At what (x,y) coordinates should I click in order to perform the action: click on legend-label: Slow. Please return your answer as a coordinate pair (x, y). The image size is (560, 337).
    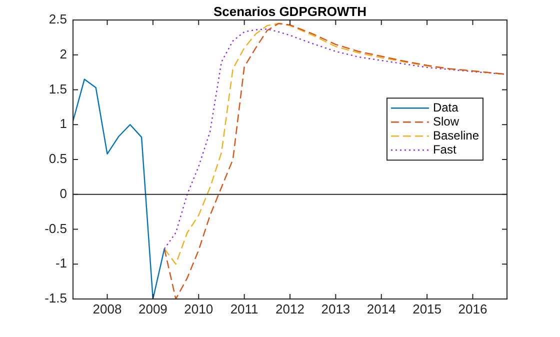
    Looking at the image, I should click on (446, 121).